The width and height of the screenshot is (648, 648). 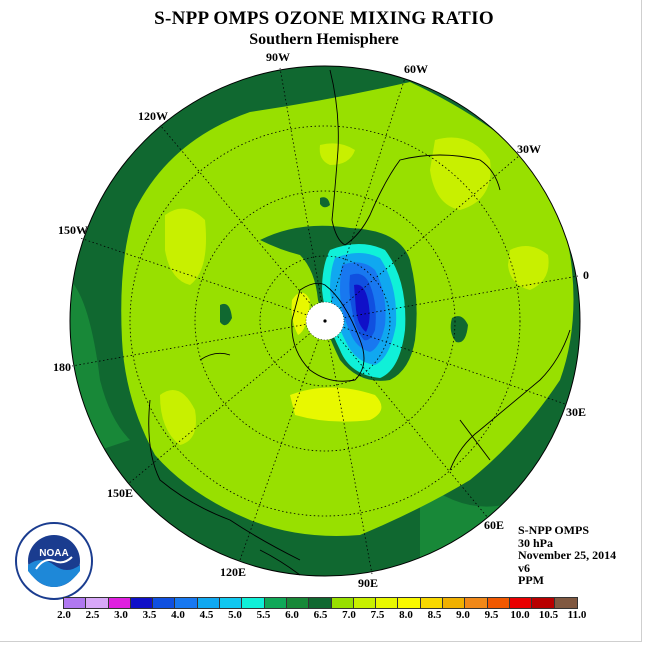 What do you see at coordinates (54, 561) in the screenshot?
I see `noaa-logo: NOAA` at bounding box center [54, 561].